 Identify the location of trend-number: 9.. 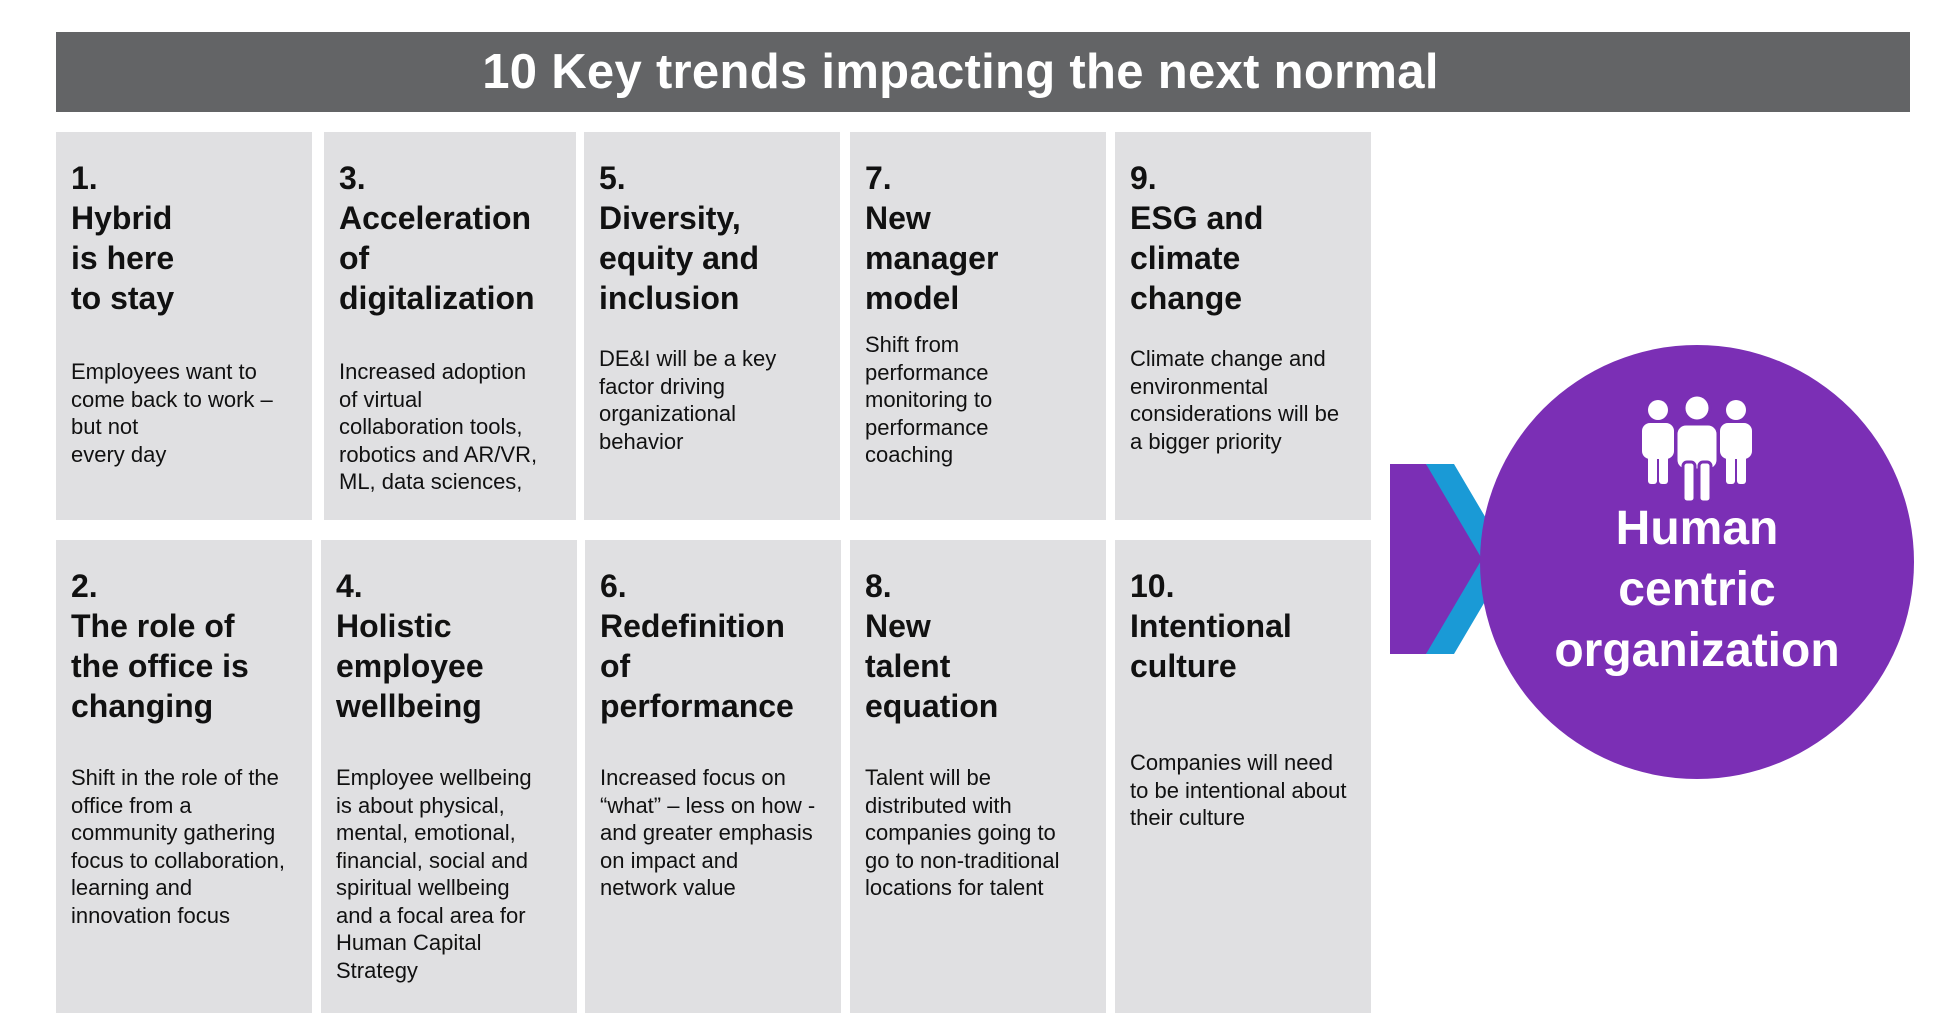
(1143, 178).